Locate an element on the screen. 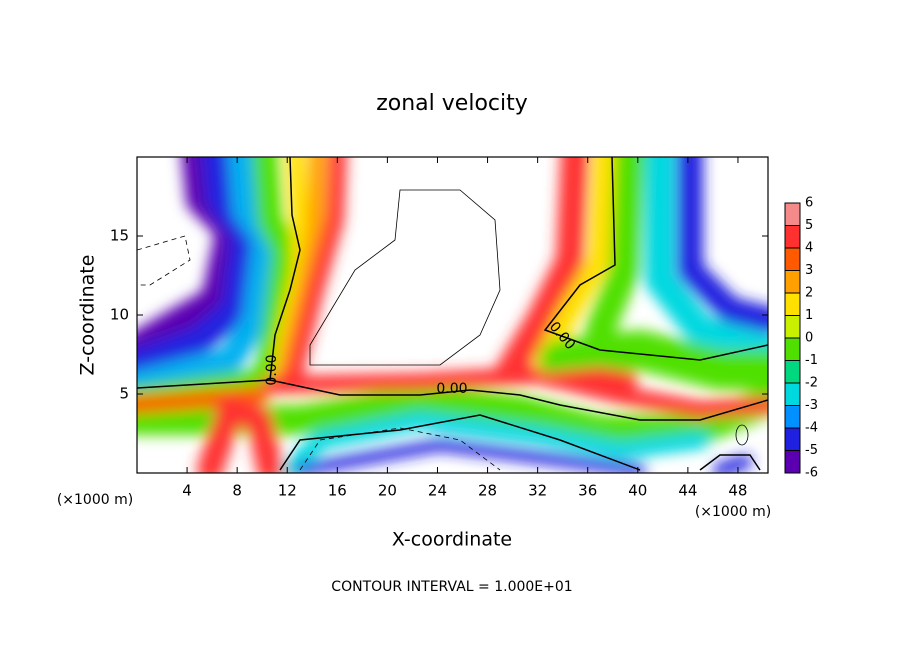  x-tick-label: 12 is located at coordinates (287, 491).